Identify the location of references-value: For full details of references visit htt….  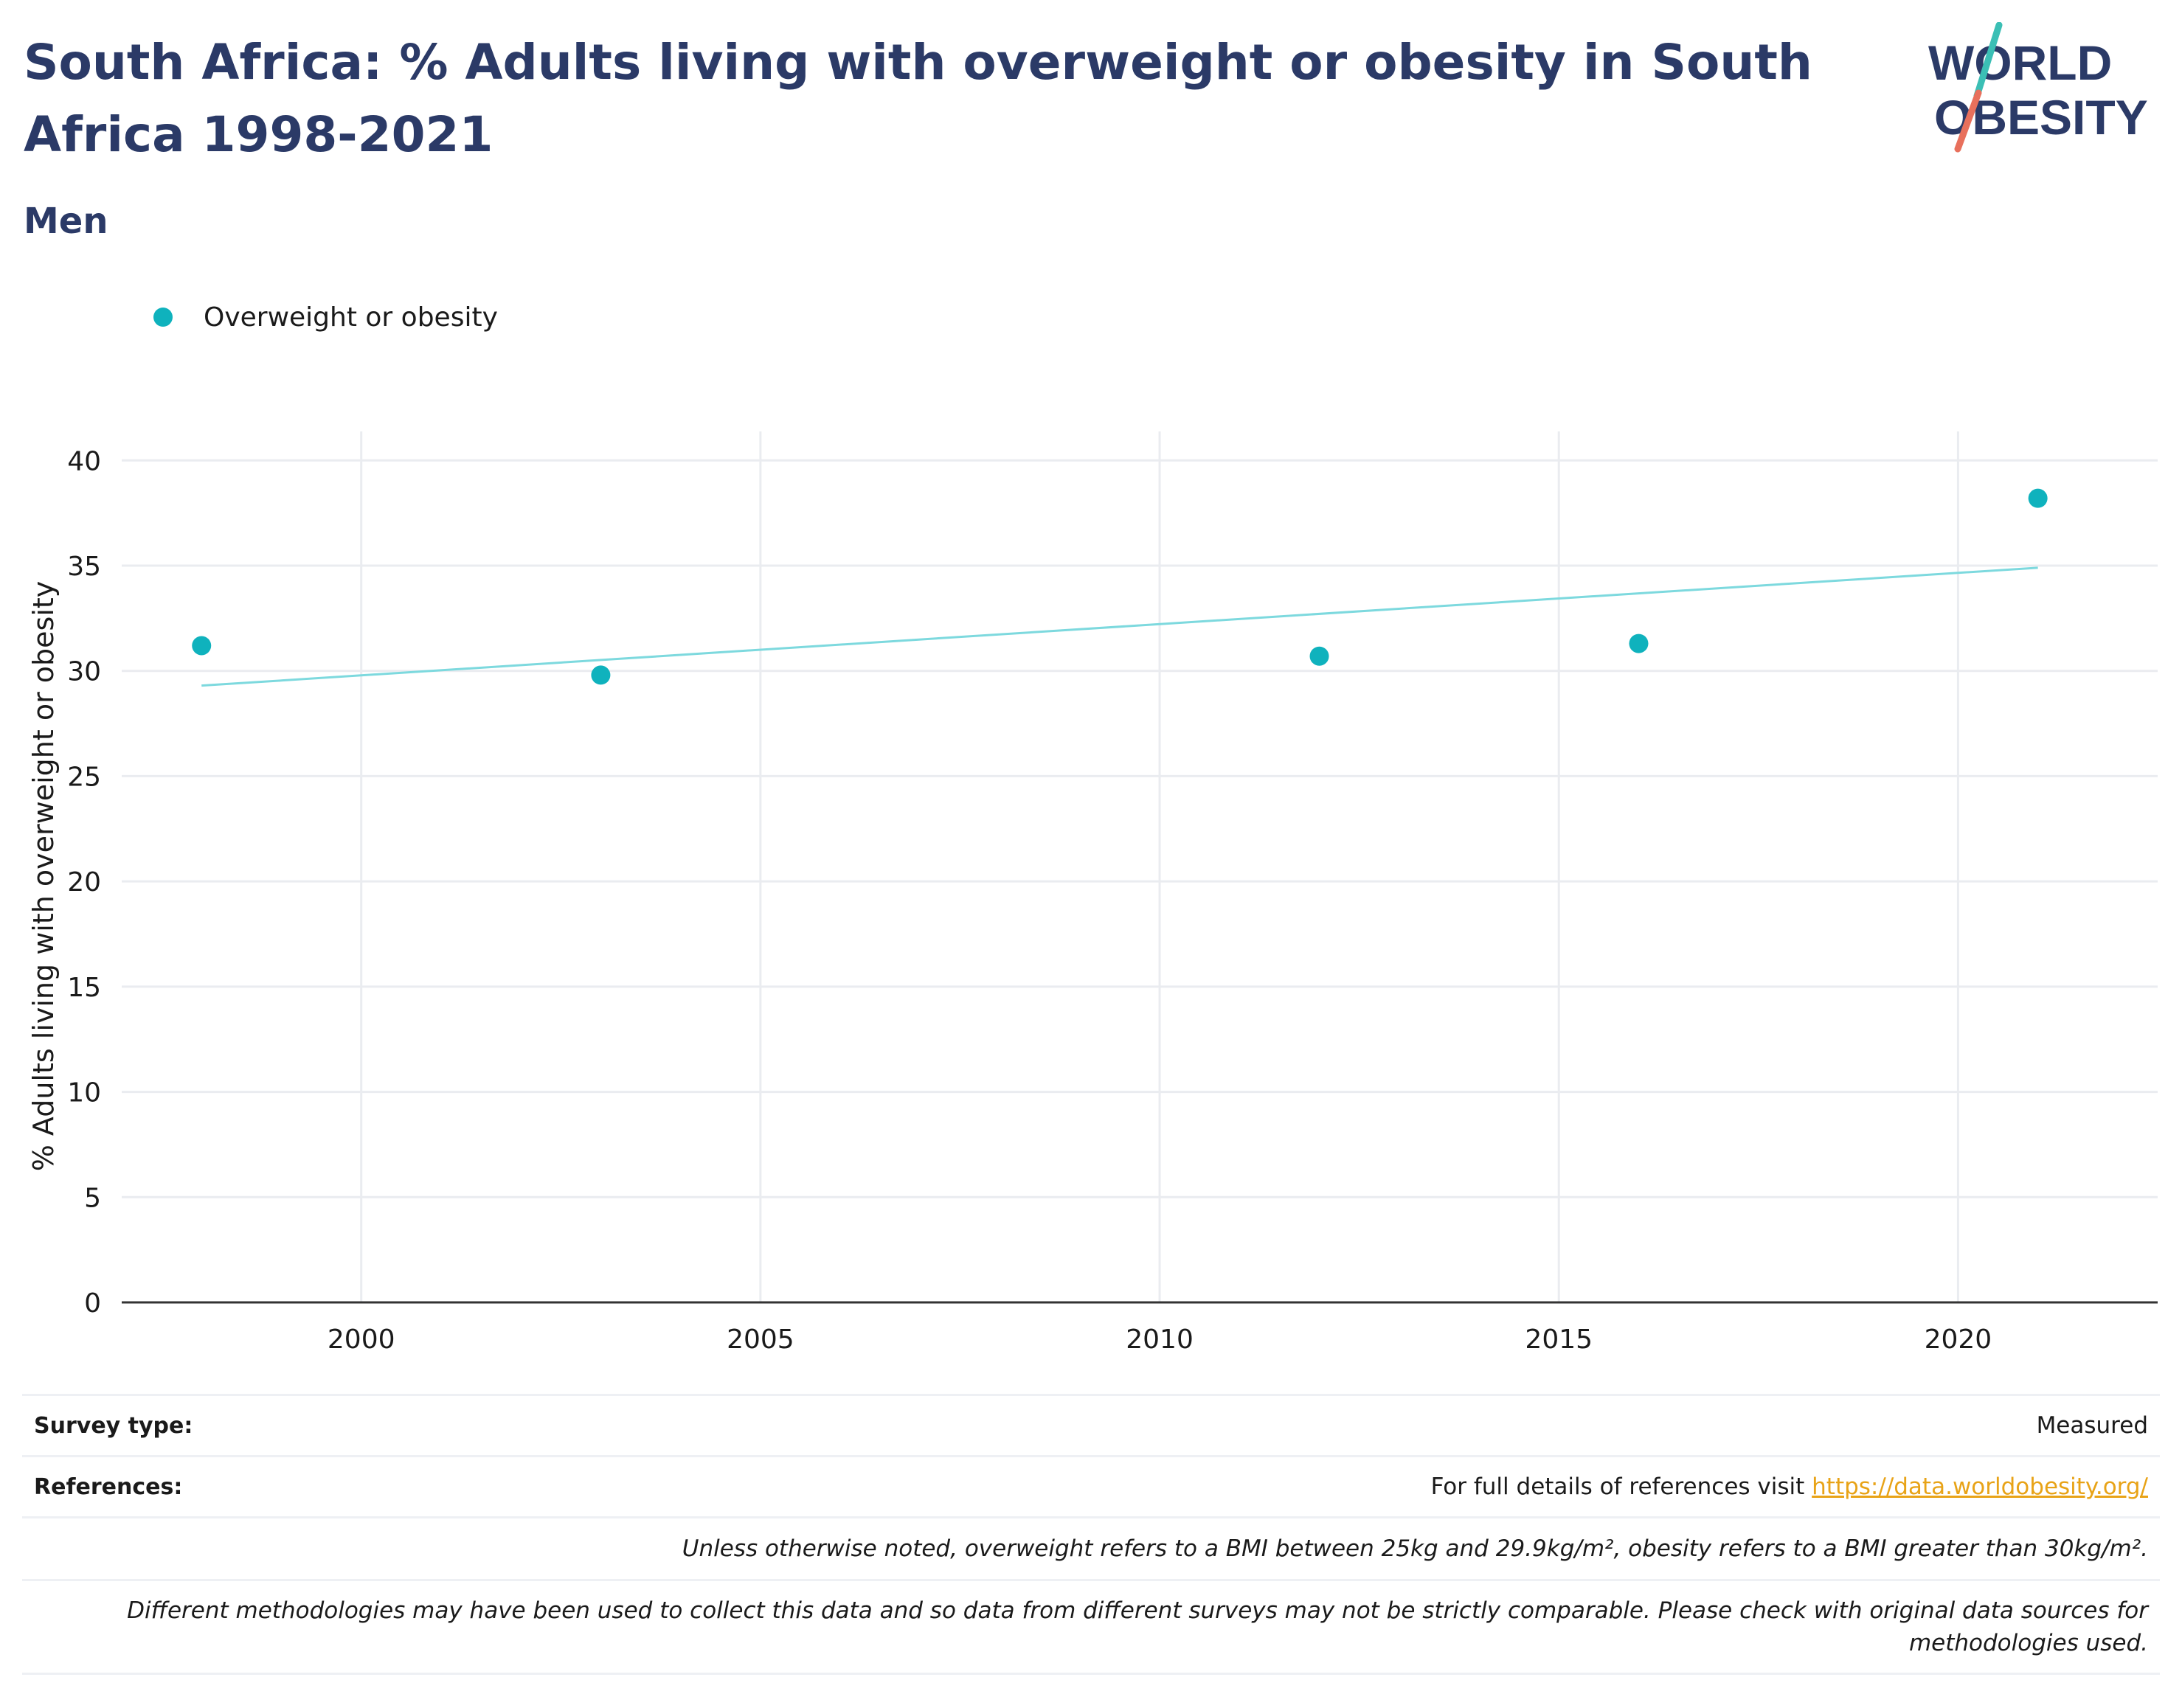
(1789, 1486).